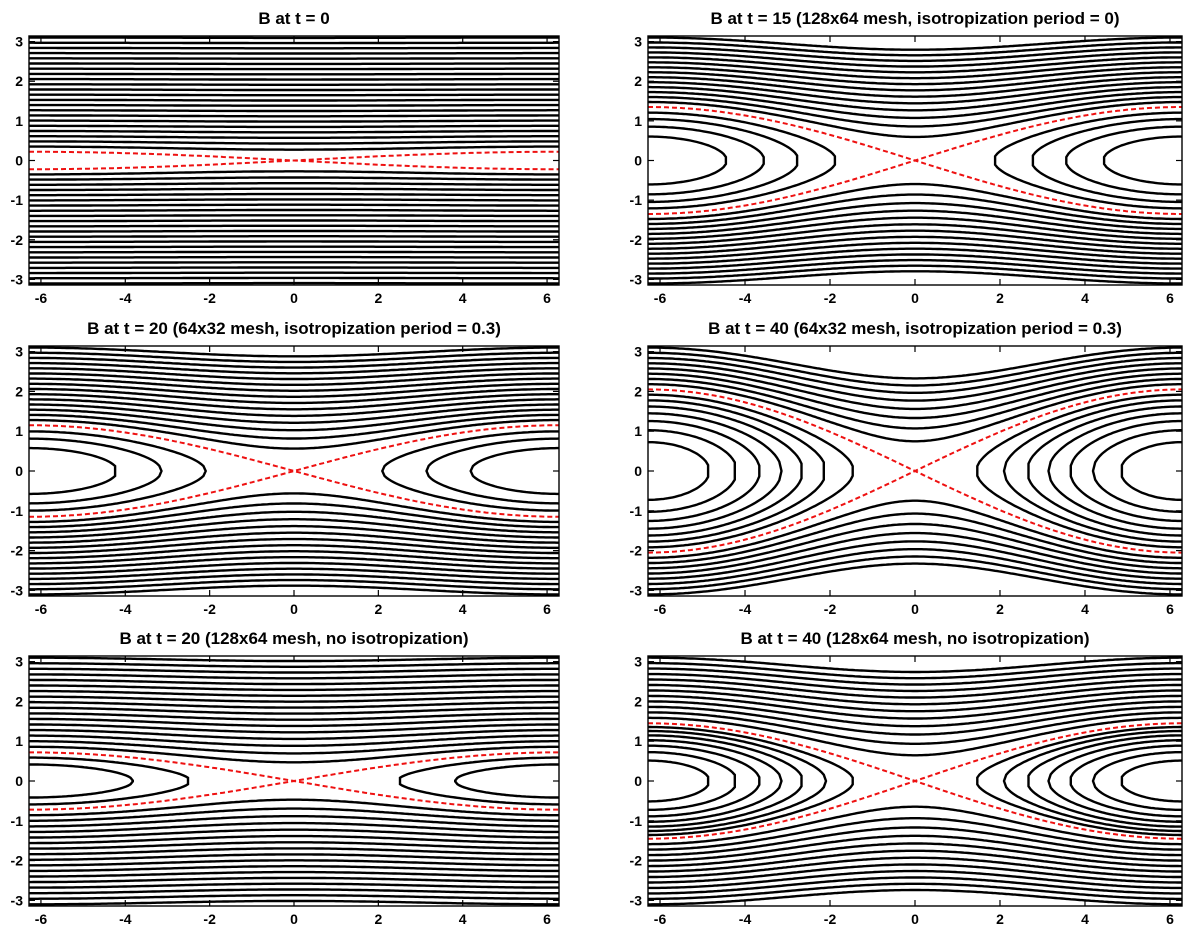  What do you see at coordinates (19, 431) in the screenshot?
I see `y-tick-label: 1` at bounding box center [19, 431].